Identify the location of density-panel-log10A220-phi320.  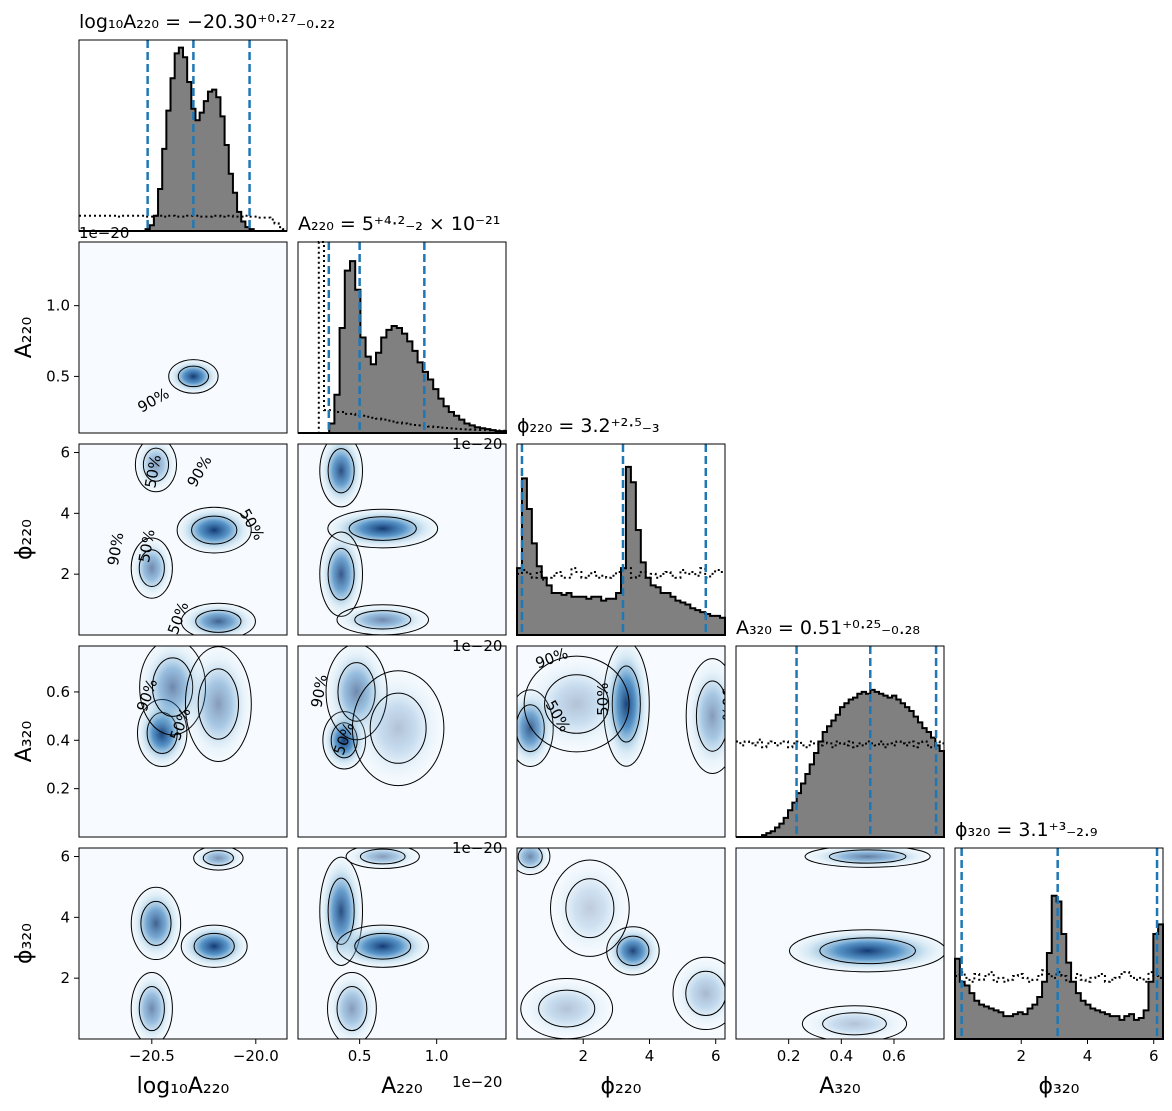
(183, 943).